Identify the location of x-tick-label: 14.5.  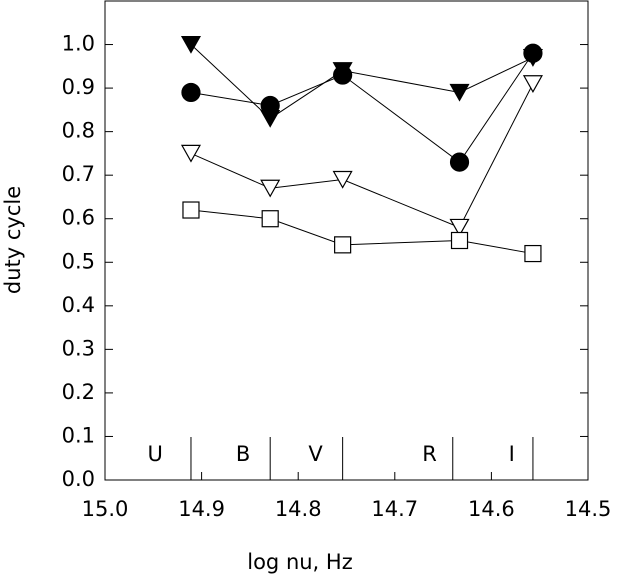
(588, 509).